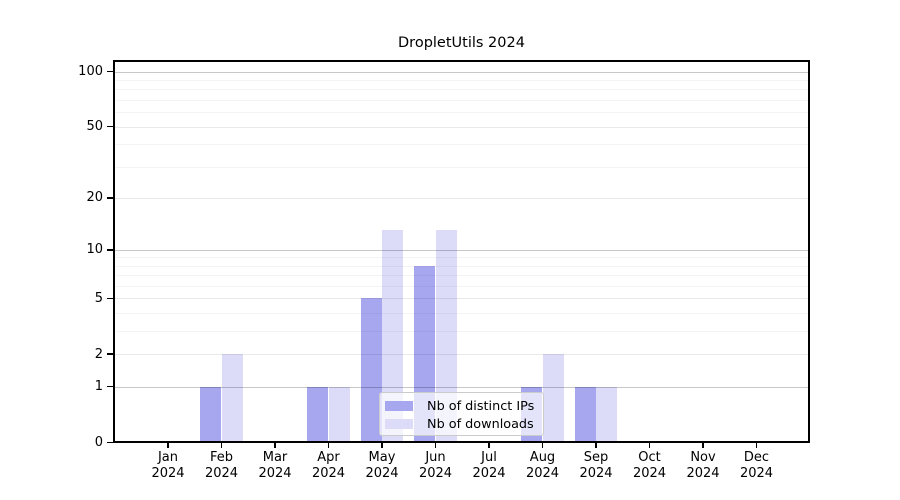  What do you see at coordinates (703, 465) in the screenshot?
I see `x-tick-label-nov: Nov 2024` at bounding box center [703, 465].